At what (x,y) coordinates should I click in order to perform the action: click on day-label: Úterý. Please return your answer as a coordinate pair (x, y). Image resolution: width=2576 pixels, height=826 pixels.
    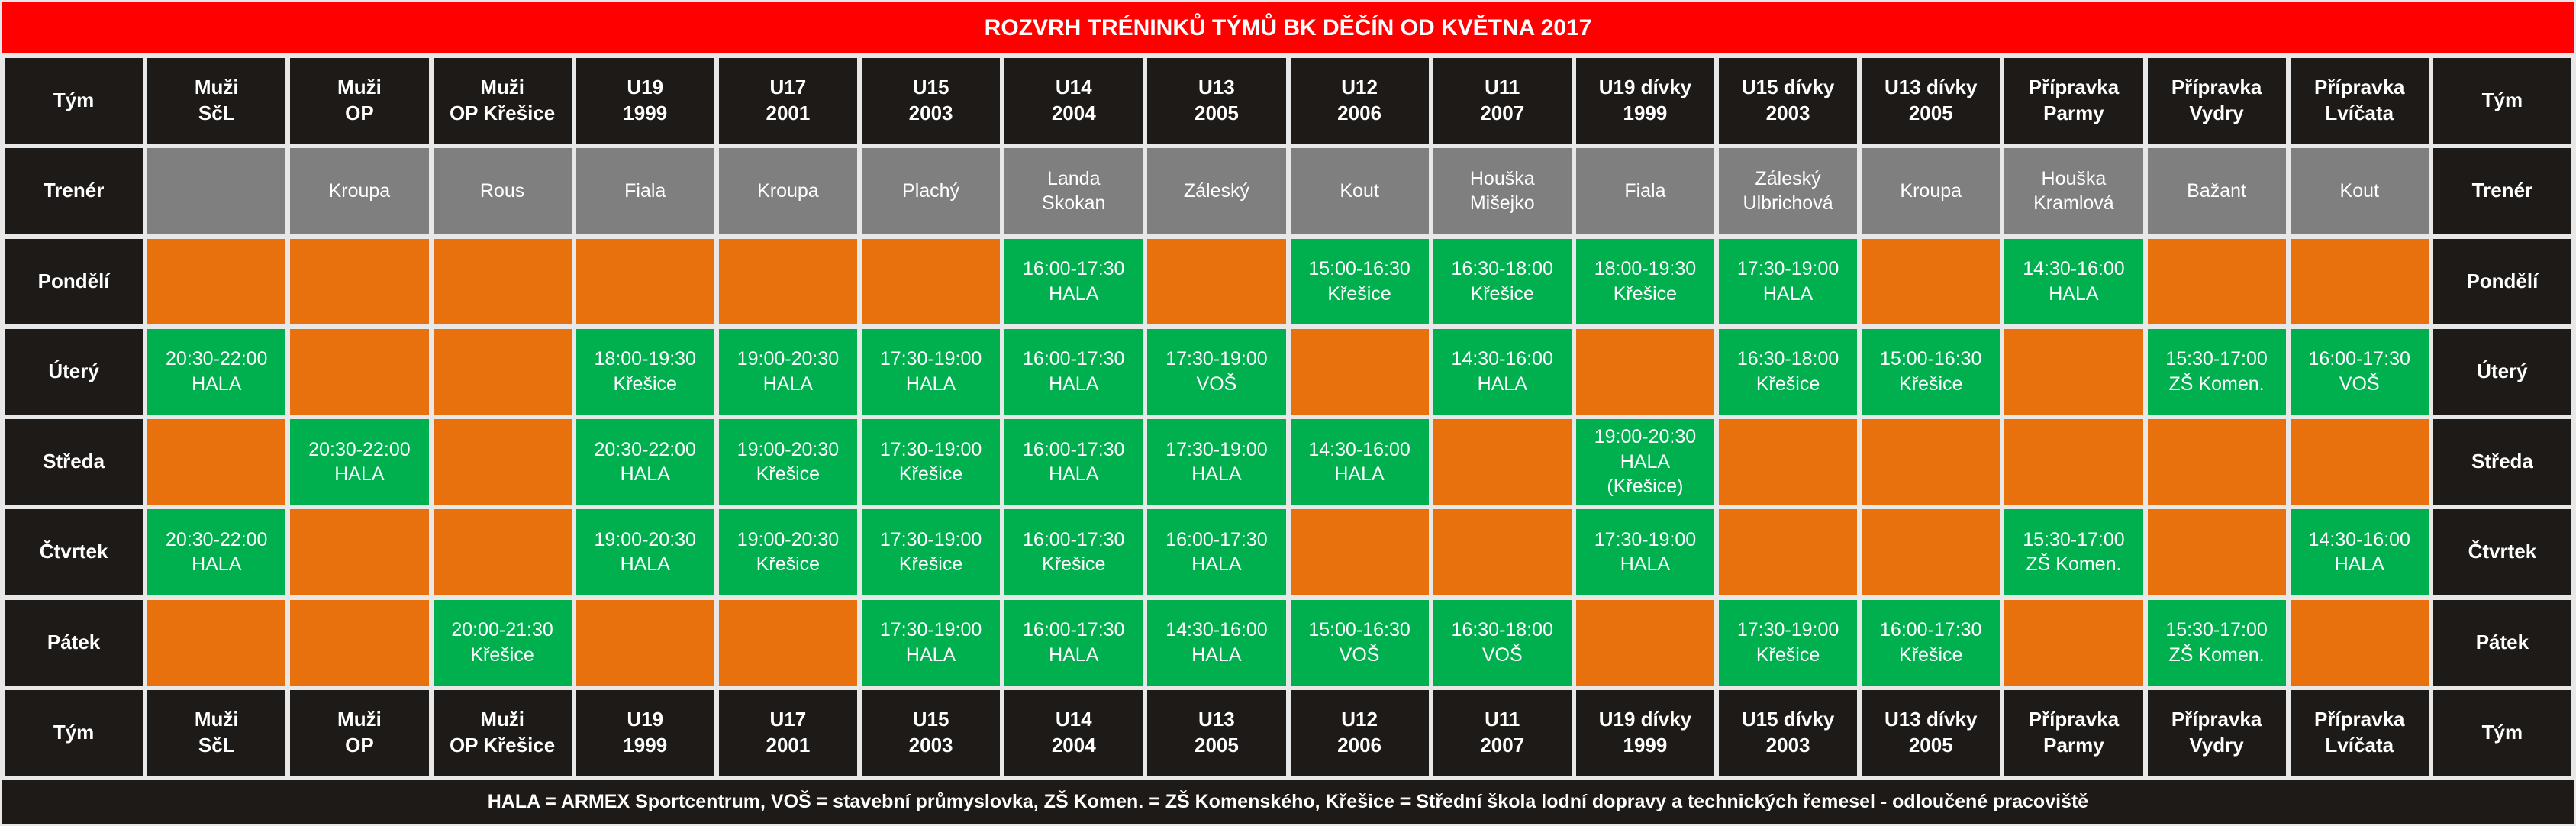
    Looking at the image, I should click on (2502, 371).